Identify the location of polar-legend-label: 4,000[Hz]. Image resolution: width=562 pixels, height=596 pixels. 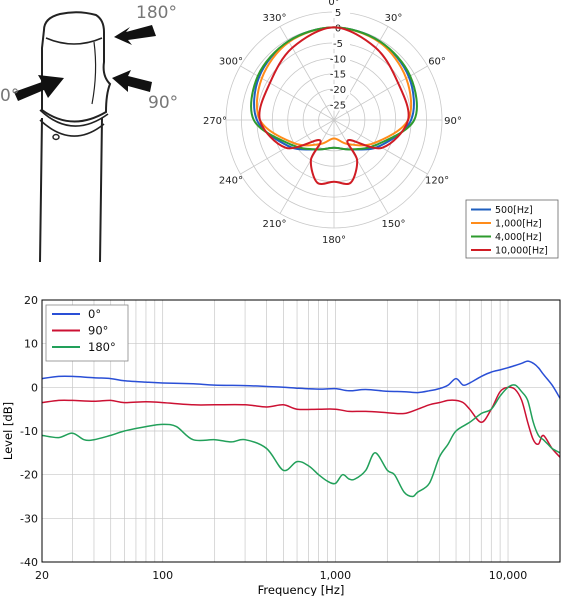
(518, 237).